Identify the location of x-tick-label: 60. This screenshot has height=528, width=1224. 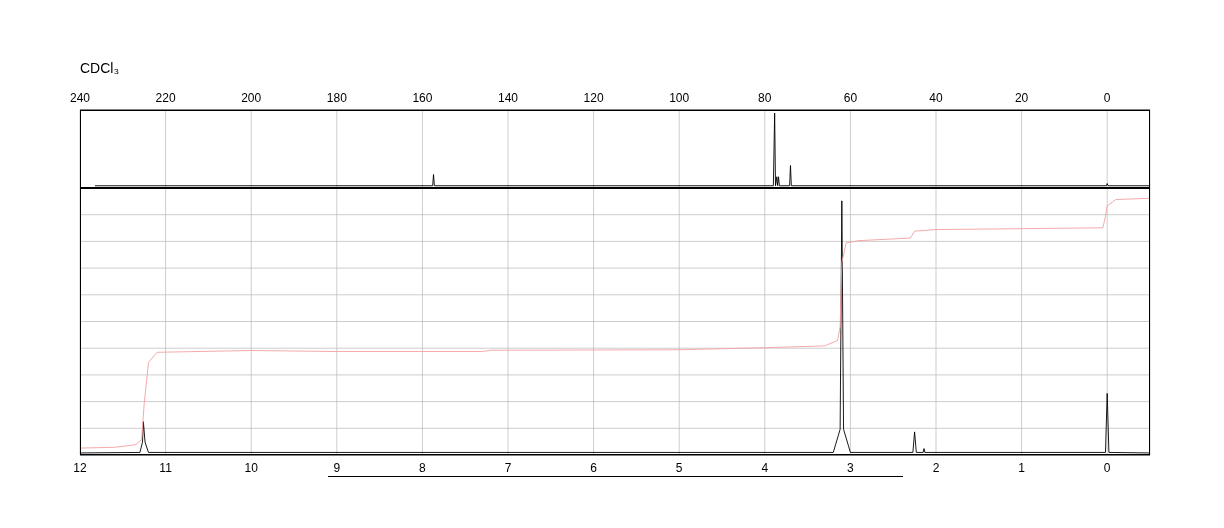
(850, 98).